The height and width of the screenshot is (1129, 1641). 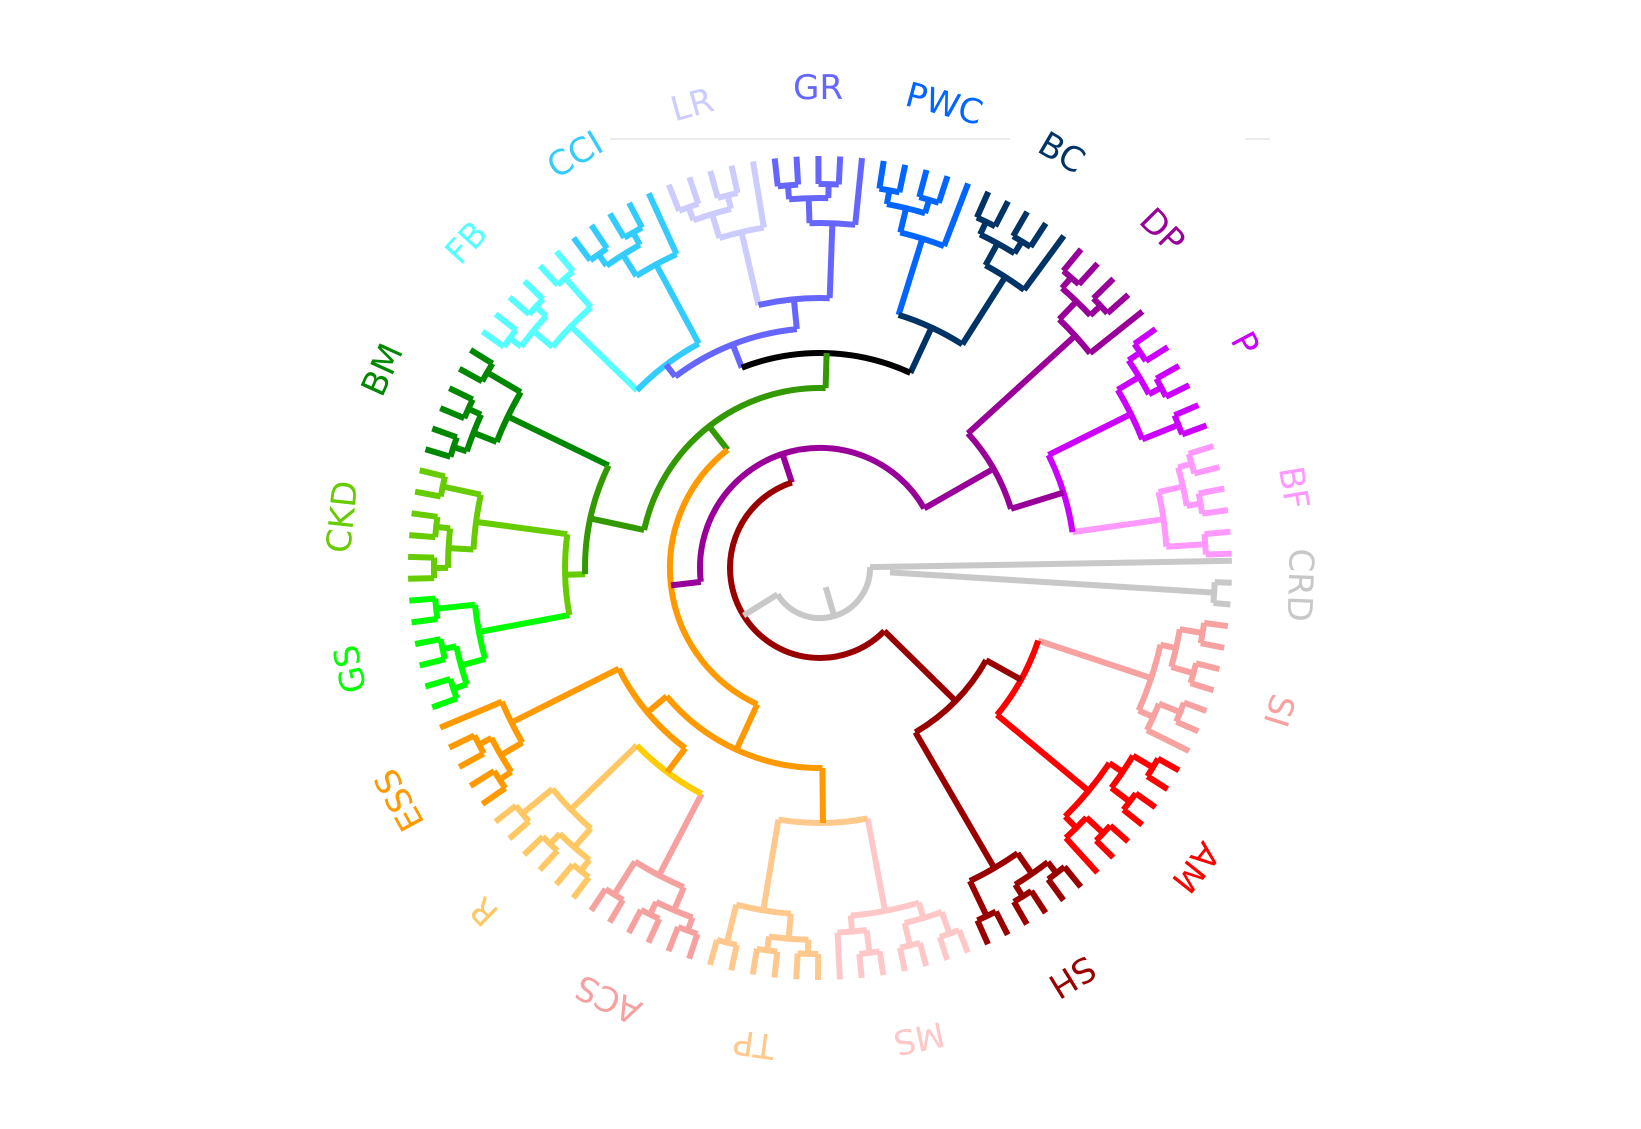 I want to click on branch-lr-gr, so click(x=831, y=260).